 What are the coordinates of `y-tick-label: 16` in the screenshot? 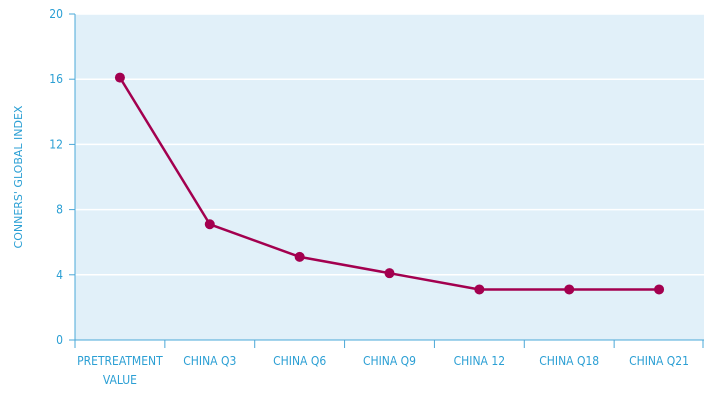 It's located at (56, 79).